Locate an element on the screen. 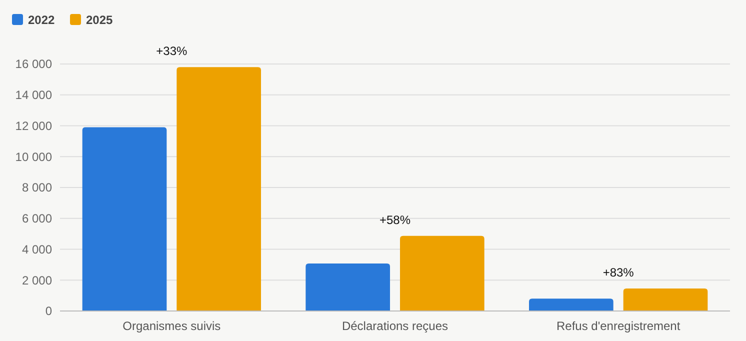  x-tick-label: Refus d'enregistrement is located at coordinates (618, 326).